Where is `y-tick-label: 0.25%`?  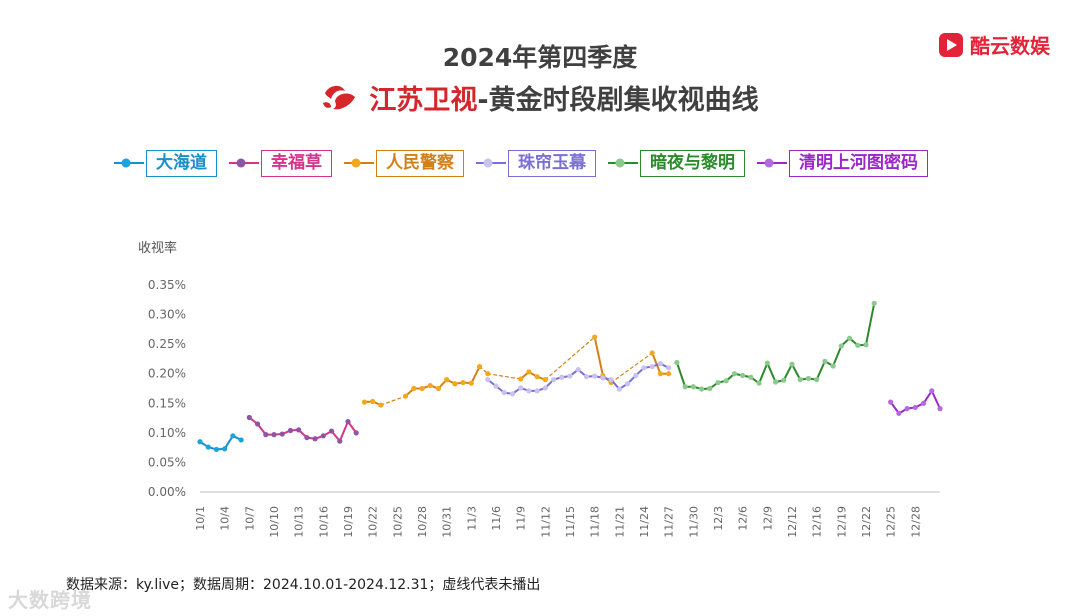 y-tick-label: 0.25% is located at coordinates (167, 344).